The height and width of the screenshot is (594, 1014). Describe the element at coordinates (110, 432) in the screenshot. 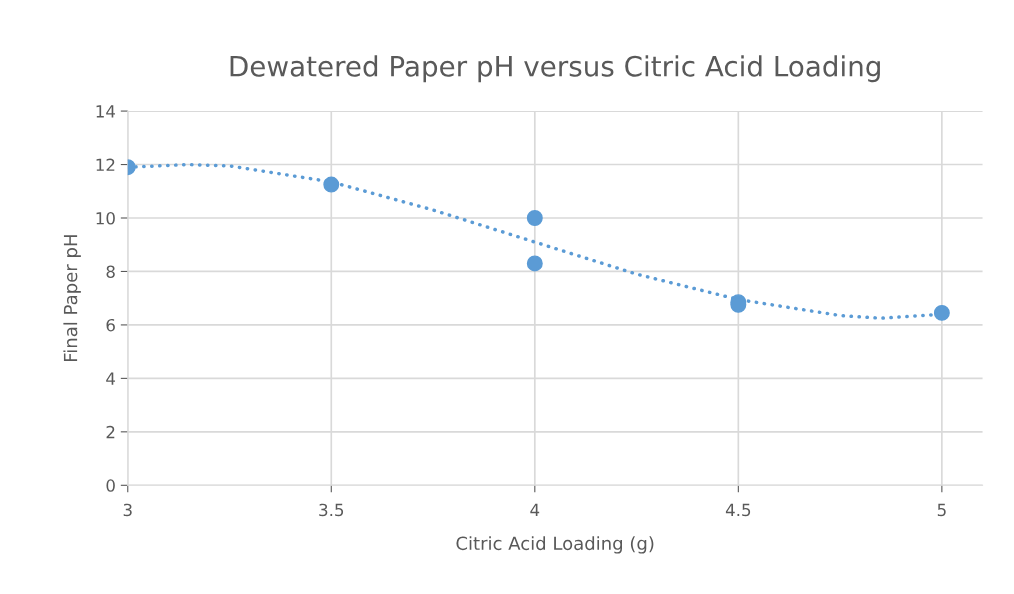

I see `y-tick-label: 2` at that location.